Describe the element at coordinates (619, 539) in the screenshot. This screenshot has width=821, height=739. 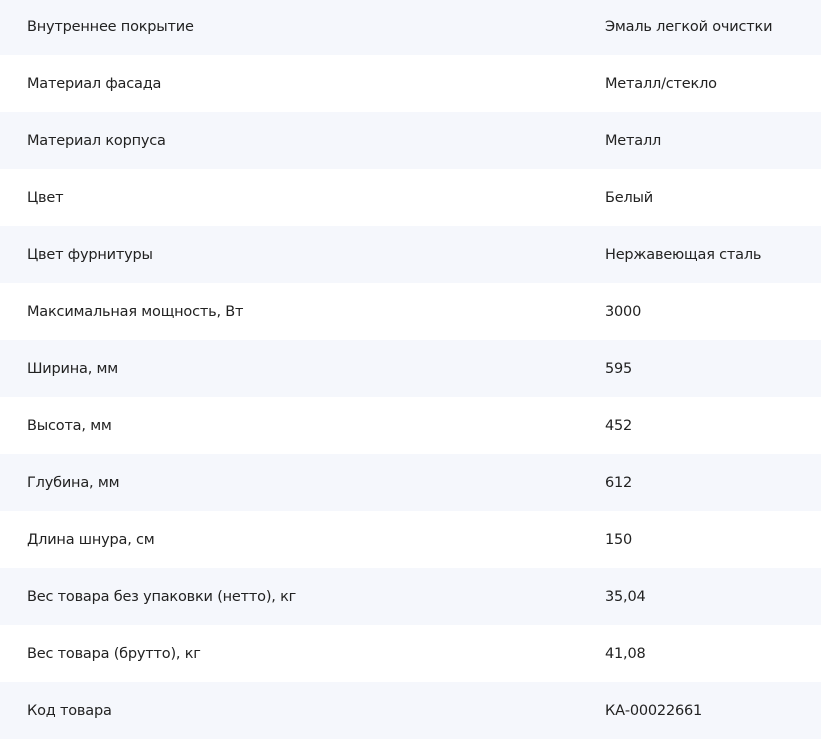
I see `spec-value: 150` at that location.